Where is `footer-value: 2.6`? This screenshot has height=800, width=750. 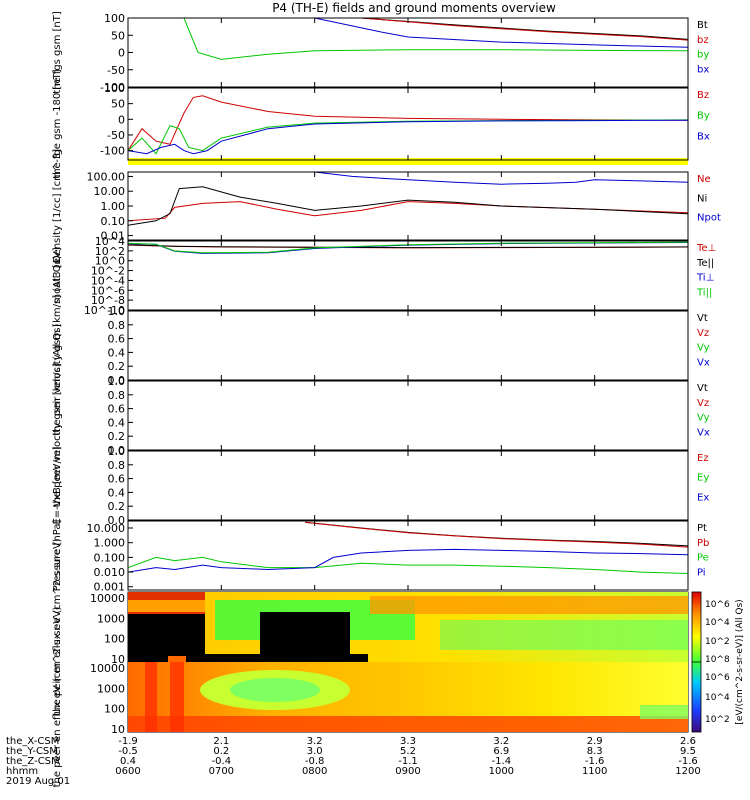
footer-value: 2.6 is located at coordinates (688, 741).